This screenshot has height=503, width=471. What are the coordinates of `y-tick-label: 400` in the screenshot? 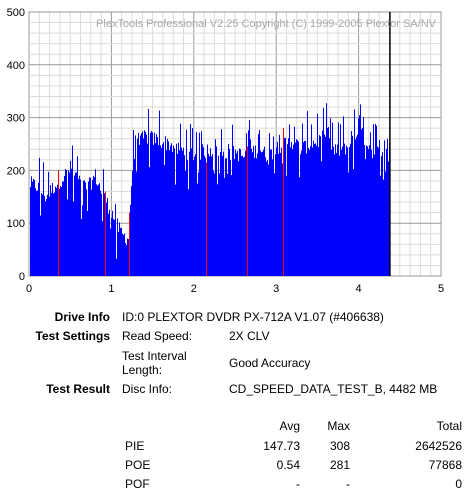 It's located at (16, 66).